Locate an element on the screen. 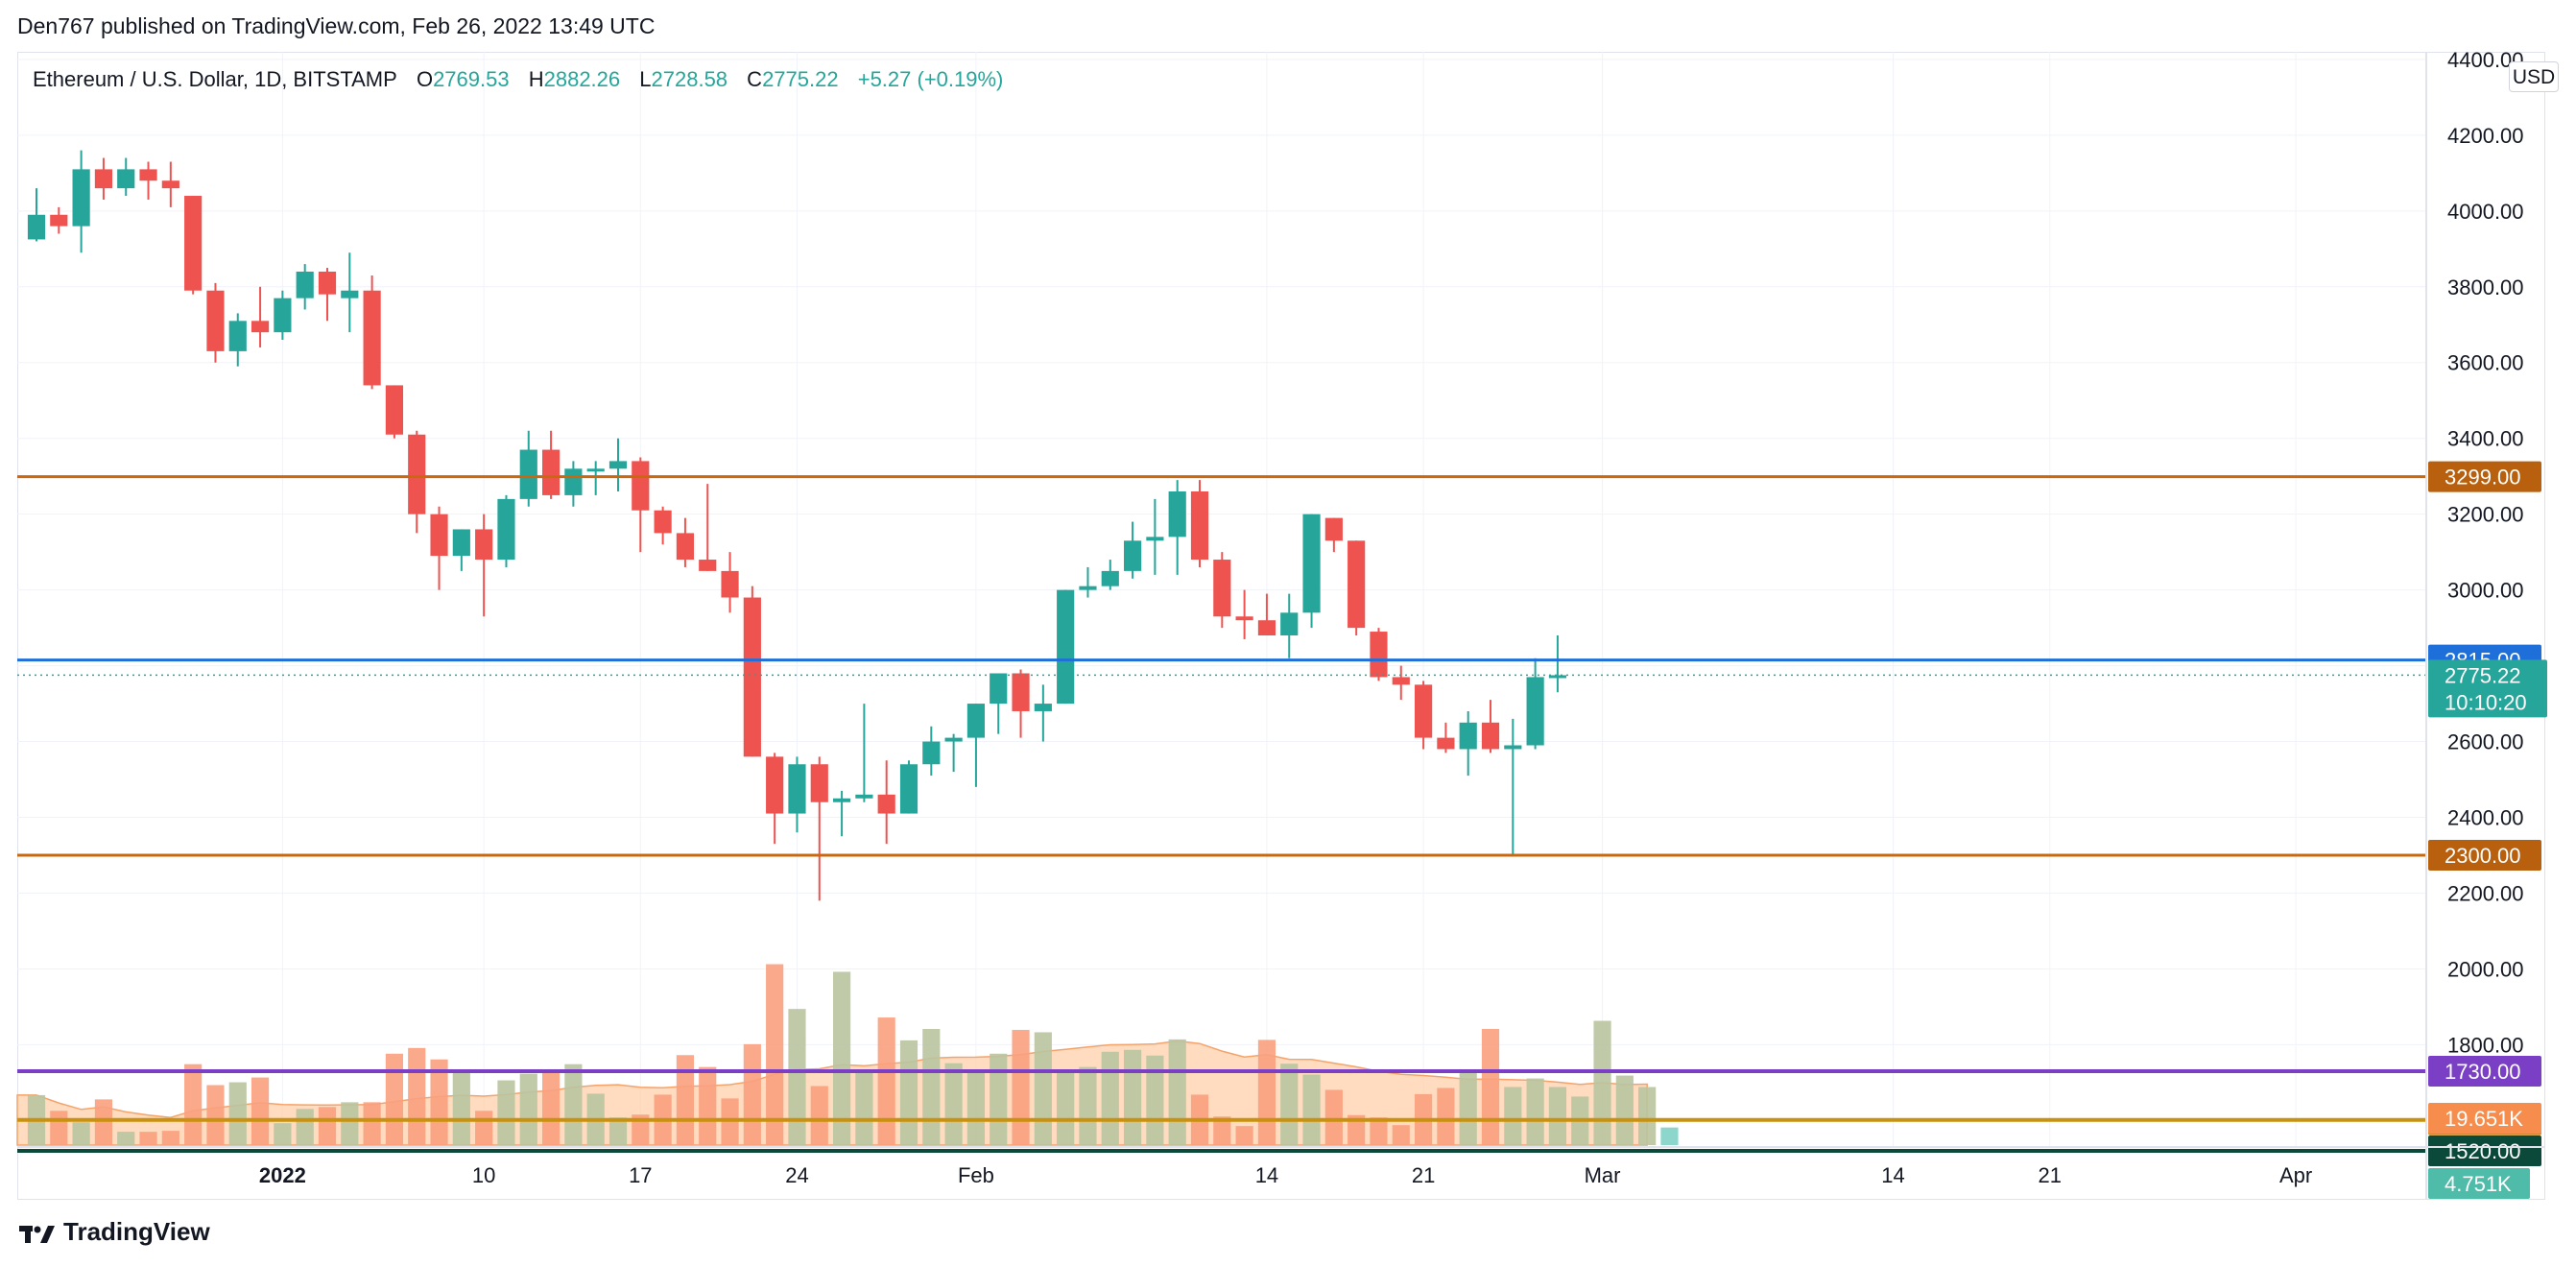 Image resolution: width=2576 pixels, height=1267 pixels. price-tick-label: 3400.00 is located at coordinates (2485, 439).